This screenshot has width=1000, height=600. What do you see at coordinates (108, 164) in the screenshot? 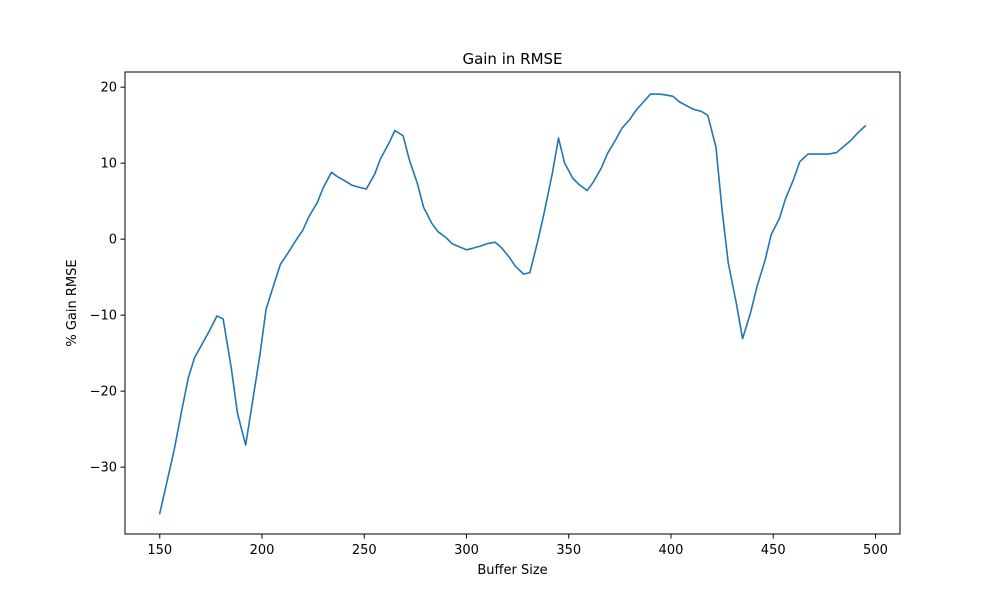
I see `y-tick-label: 10` at bounding box center [108, 164].